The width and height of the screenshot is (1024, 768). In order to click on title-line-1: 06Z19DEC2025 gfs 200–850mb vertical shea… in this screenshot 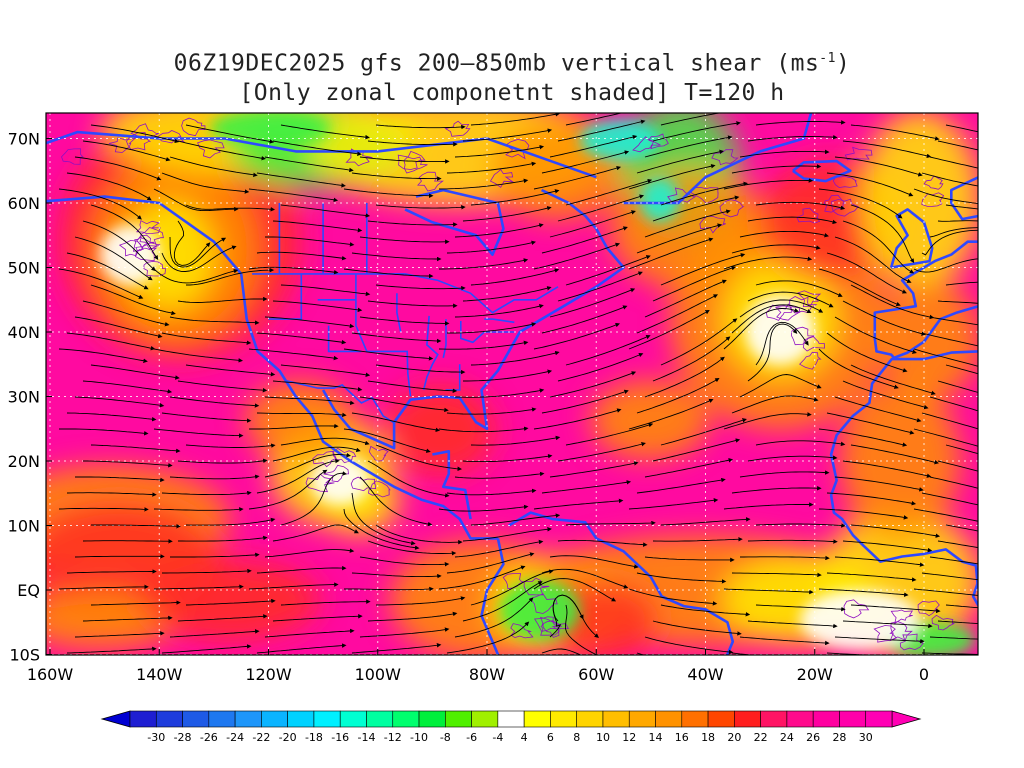, I will do `click(512, 63)`.